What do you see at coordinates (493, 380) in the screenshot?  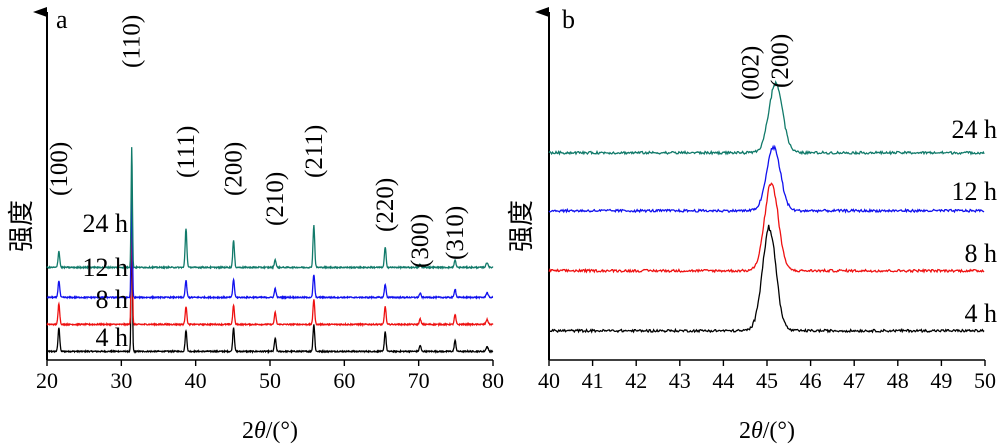 I see `x-tick-label: 80` at bounding box center [493, 380].